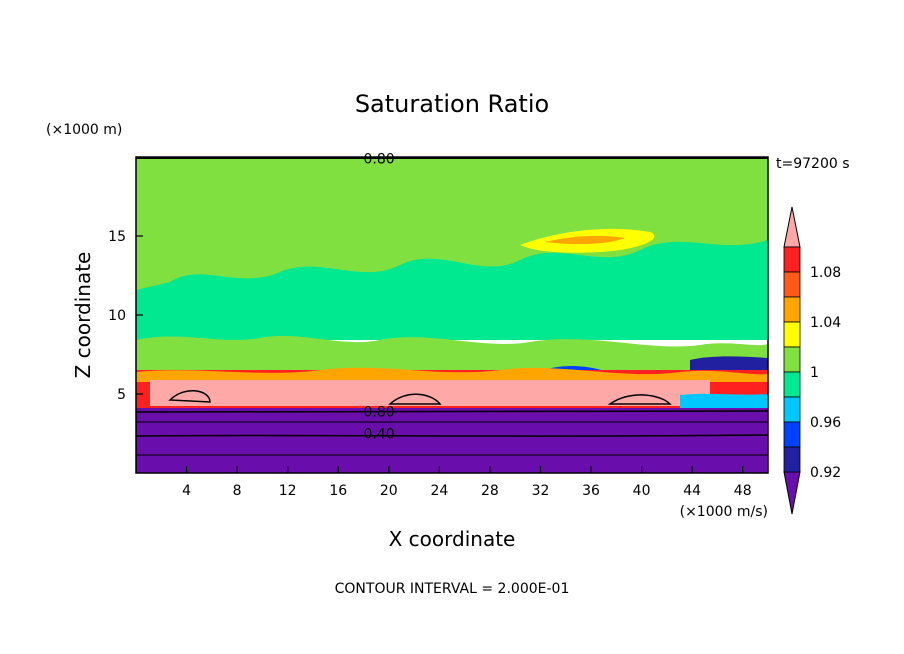 The image size is (904, 654). Describe the element at coordinates (121, 395) in the screenshot. I see `y-tick-label: 5` at that location.